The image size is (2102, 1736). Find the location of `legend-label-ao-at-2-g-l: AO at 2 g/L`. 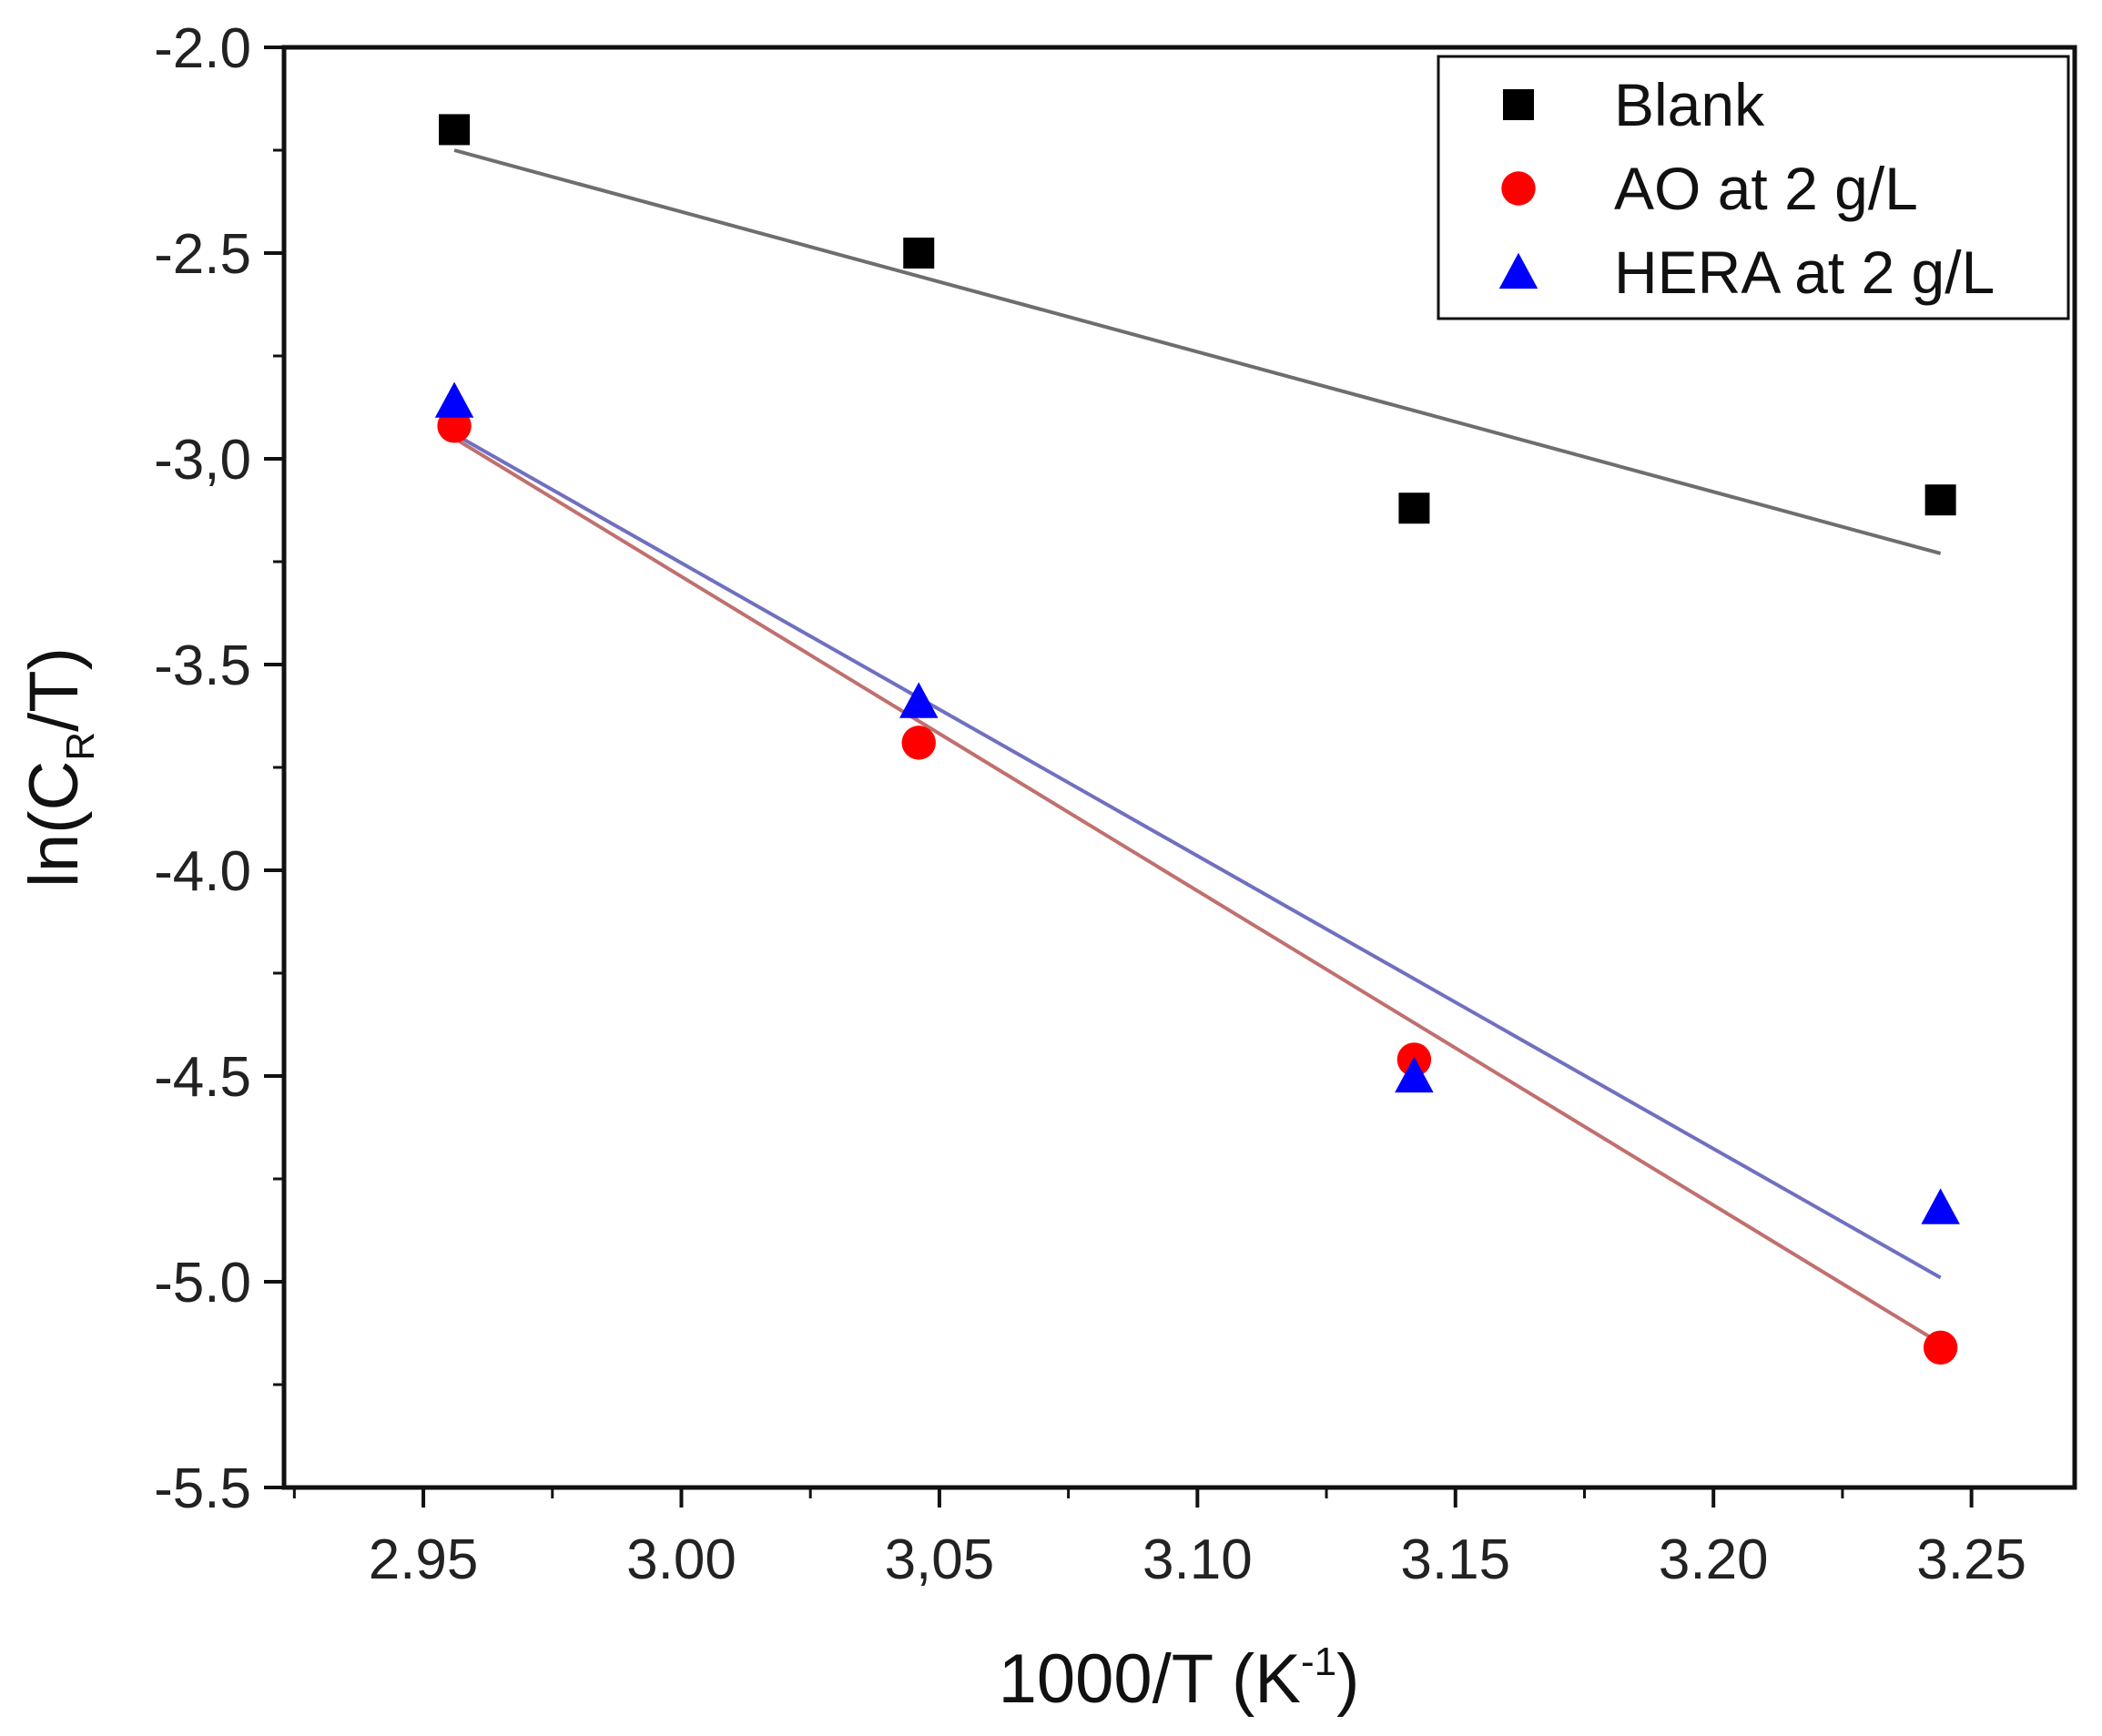

legend-label-ao-at-2-g-l: AO at 2 g/L is located at coordinates (1766, 188).